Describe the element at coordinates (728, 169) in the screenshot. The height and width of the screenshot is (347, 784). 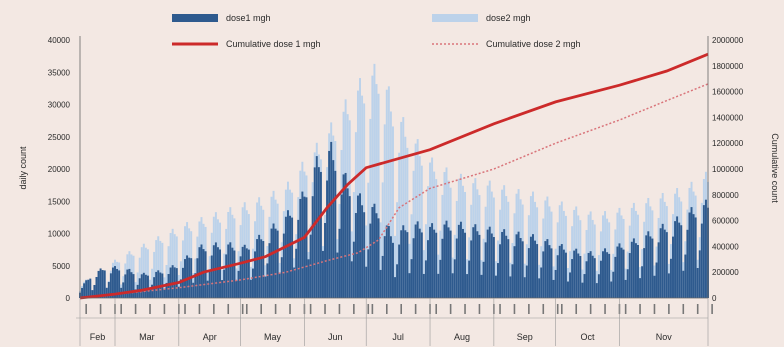
I see `y2-tick-label: 1000000` at that location.